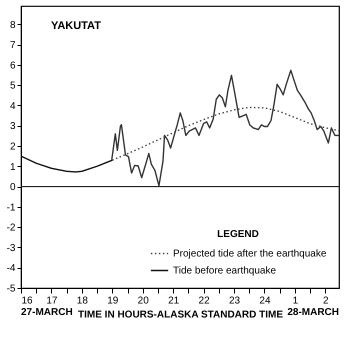 The height and width of the screenshot is (345, 353). Describe the element at coordinates (204, 301) in the screenshot. I see `x-tick-label: 22` at that location.